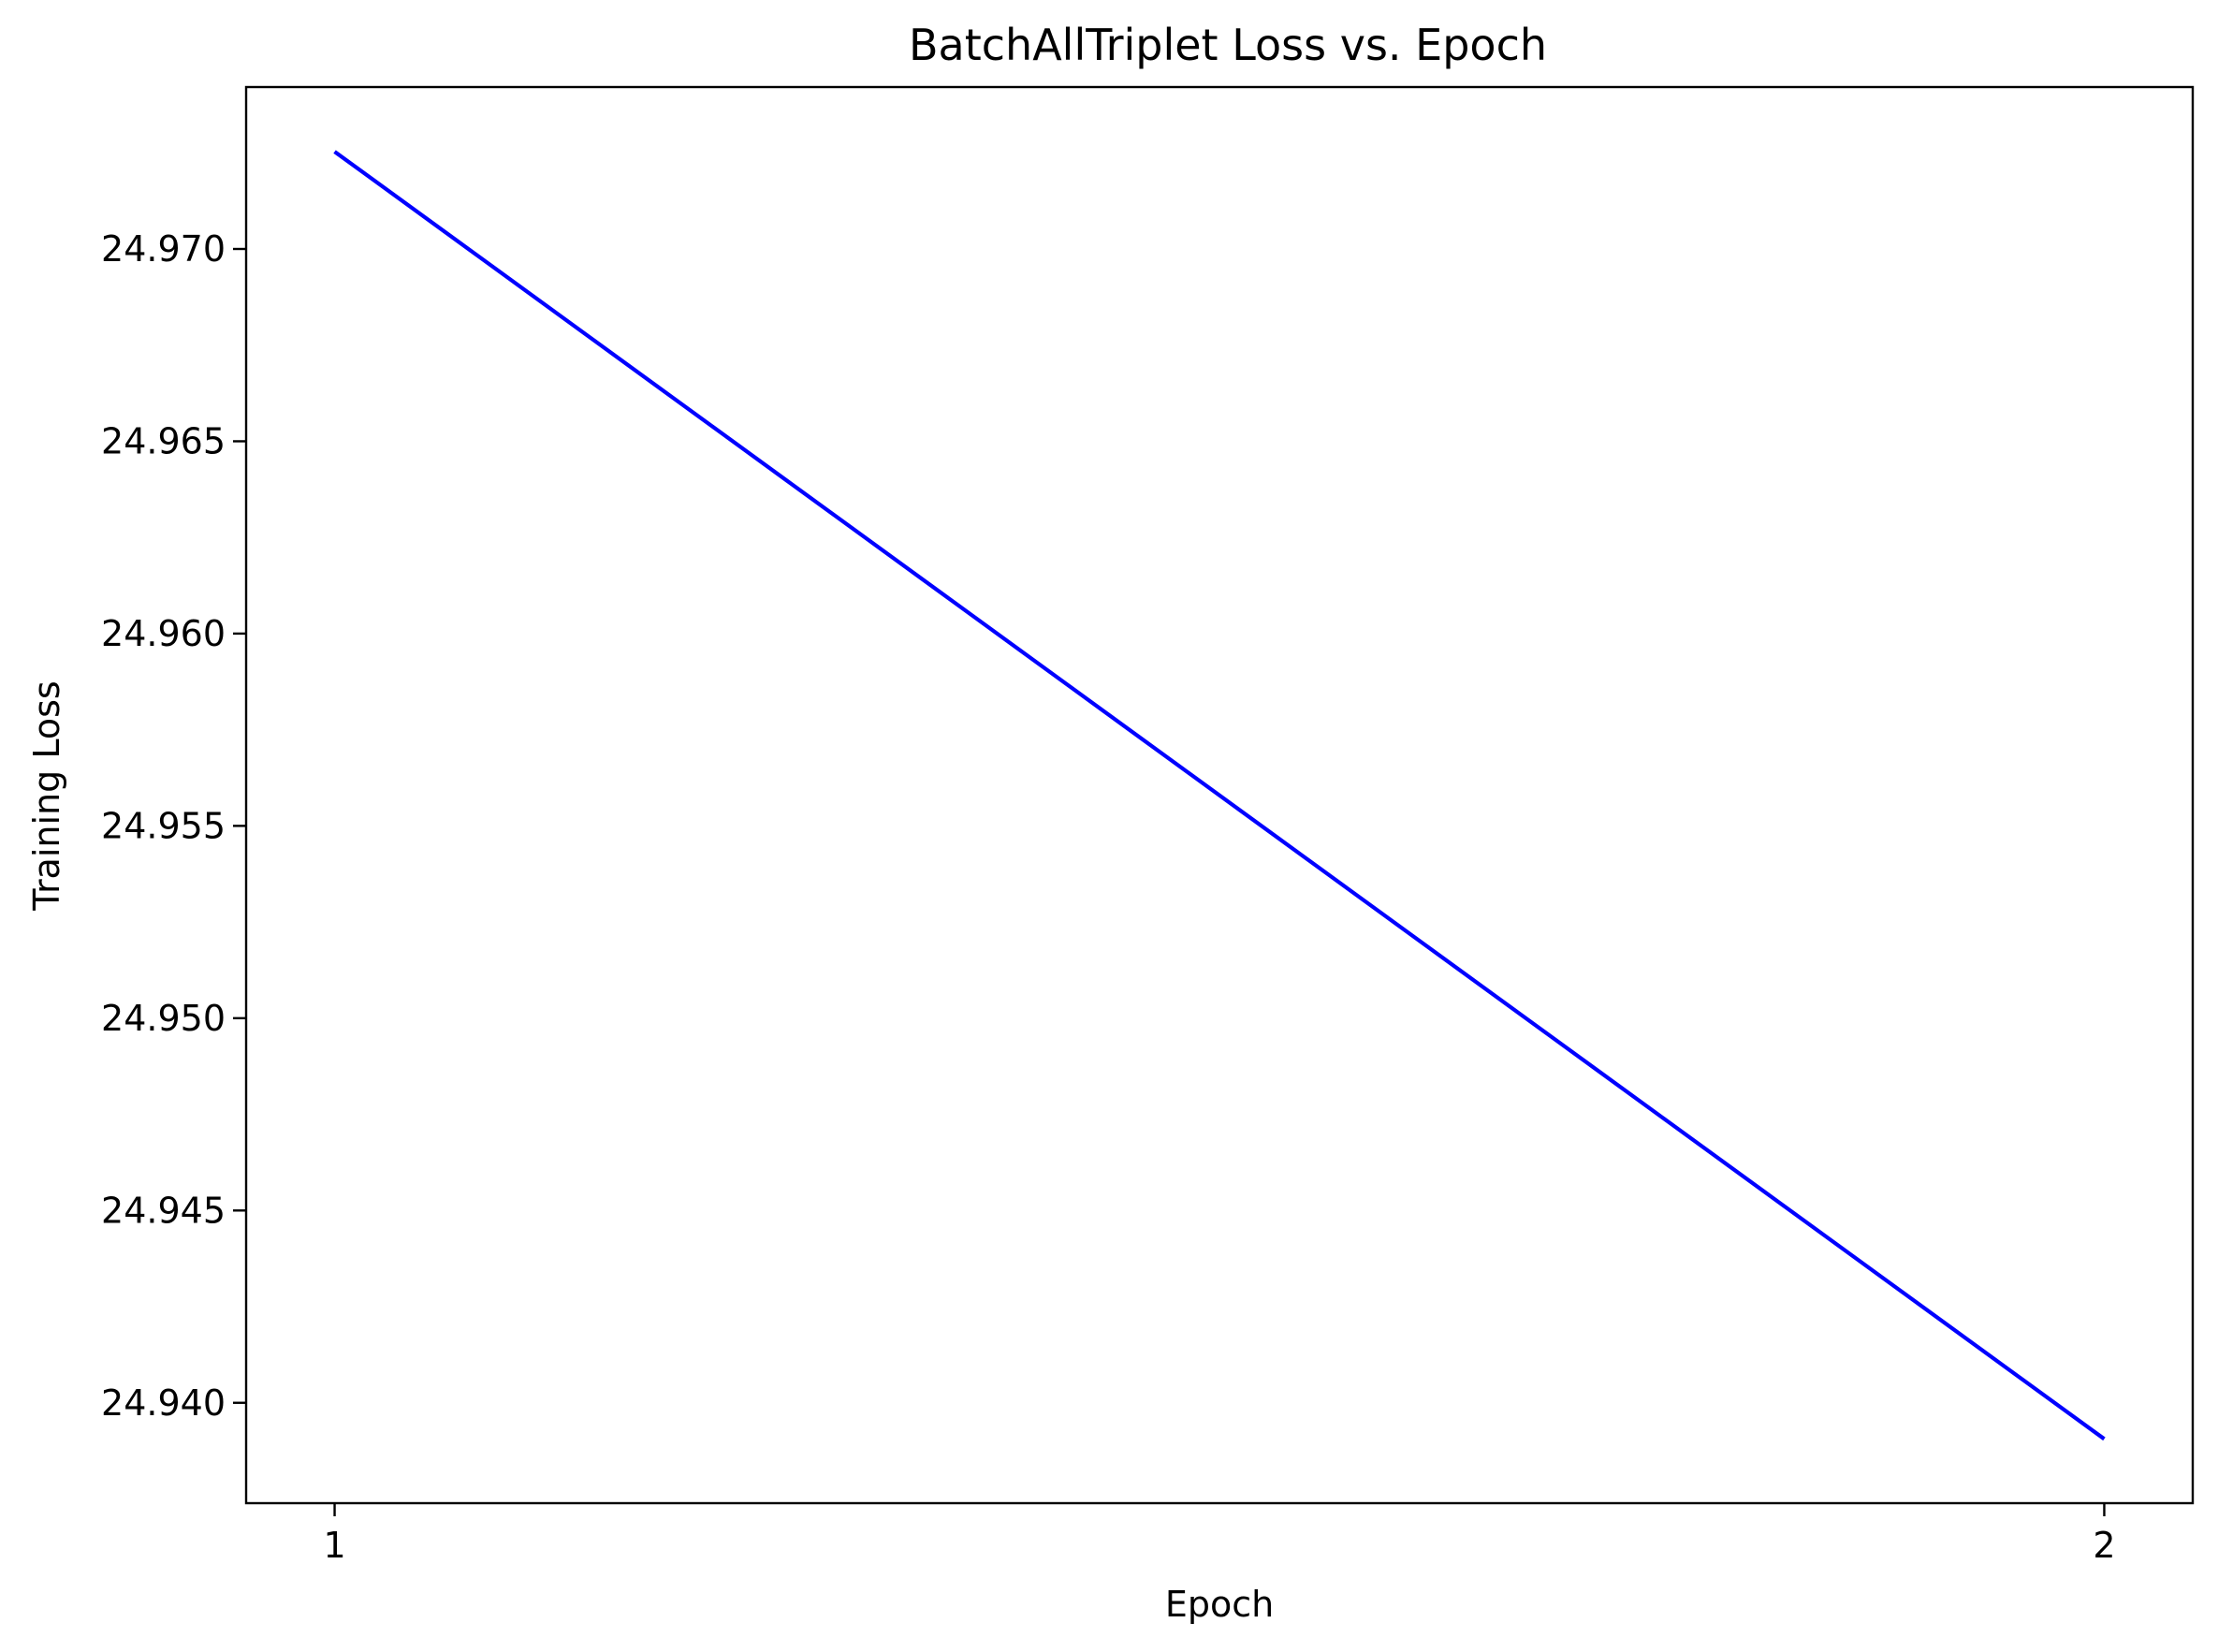  What do you see at coordinates (47, 796) in the screenshot?
I see `y-axis-label: Training Loss` at bounding box center [47, 796].